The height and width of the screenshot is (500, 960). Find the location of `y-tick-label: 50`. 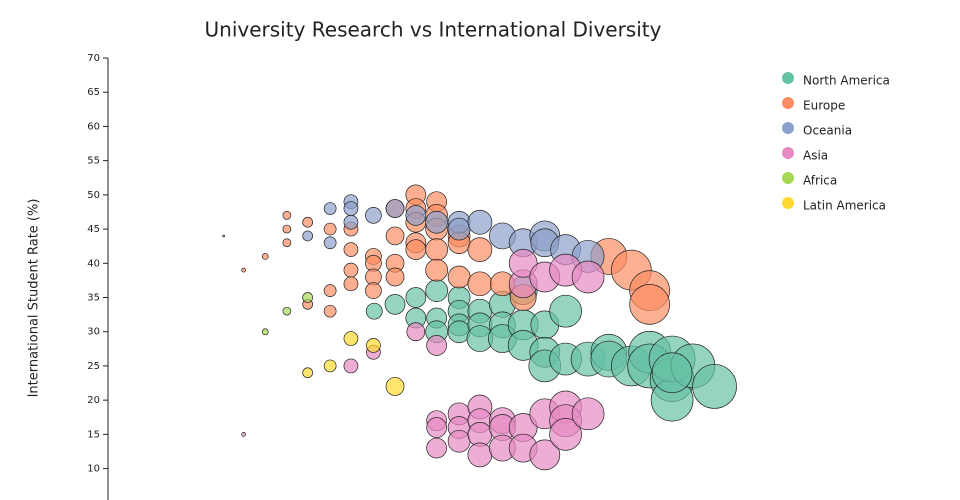

y-tick-label: 50 is located at coordinates (93, 195).